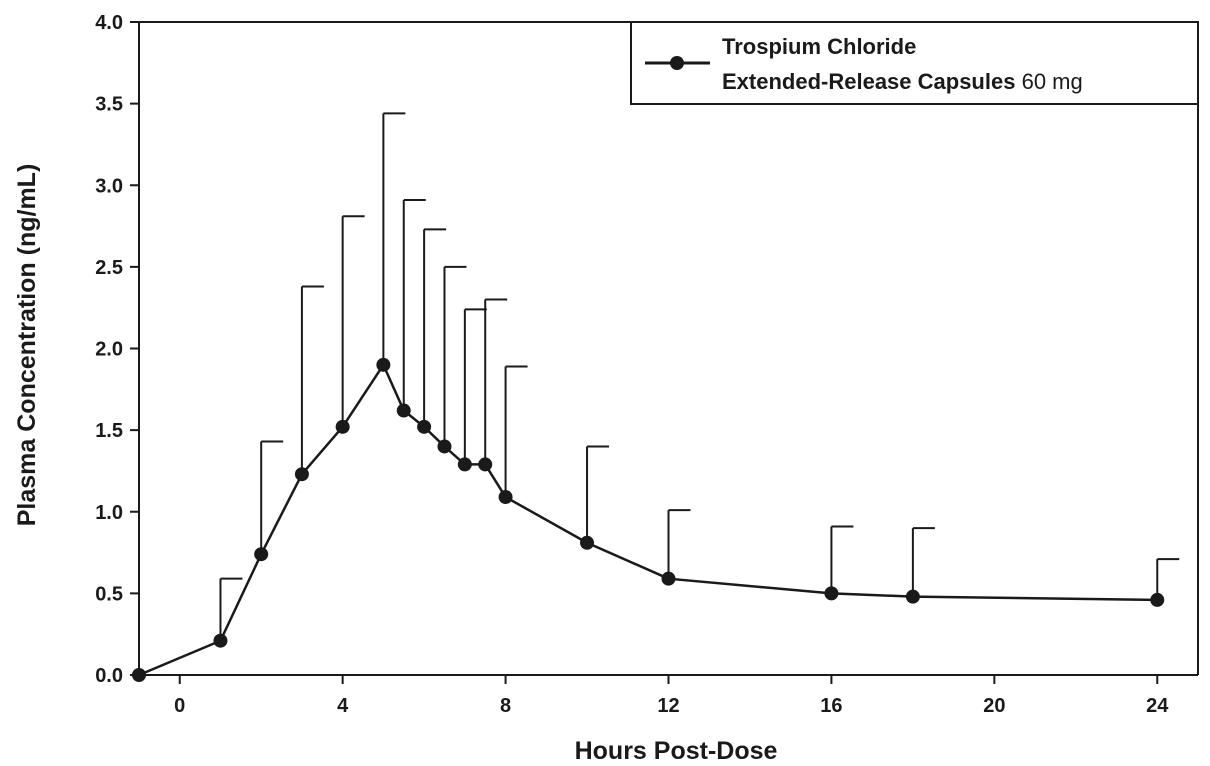  I want to click on x-tick-label: 24, so click(1157, 706).